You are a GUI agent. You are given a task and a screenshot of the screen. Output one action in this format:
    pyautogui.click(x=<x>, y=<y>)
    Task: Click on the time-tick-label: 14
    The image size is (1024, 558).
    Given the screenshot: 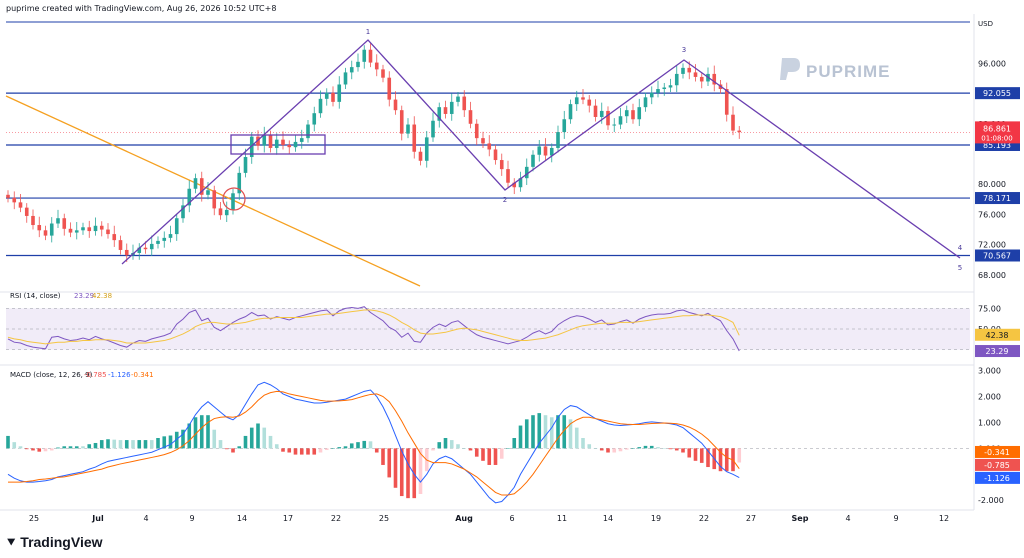 What is the action you would take?
    pyautogui.click(x=608, y=518)
    